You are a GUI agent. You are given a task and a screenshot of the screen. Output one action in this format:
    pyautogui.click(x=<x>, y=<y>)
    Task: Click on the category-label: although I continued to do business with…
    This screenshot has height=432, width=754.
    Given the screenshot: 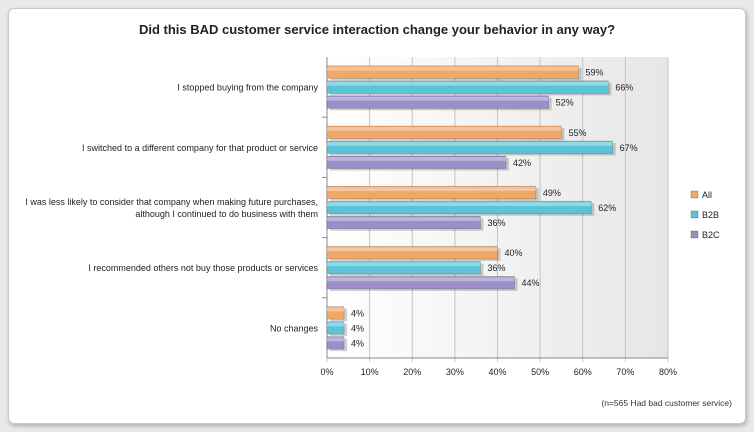 What is the action you would take?
    pyautogui.click(x=226, y=214)
    